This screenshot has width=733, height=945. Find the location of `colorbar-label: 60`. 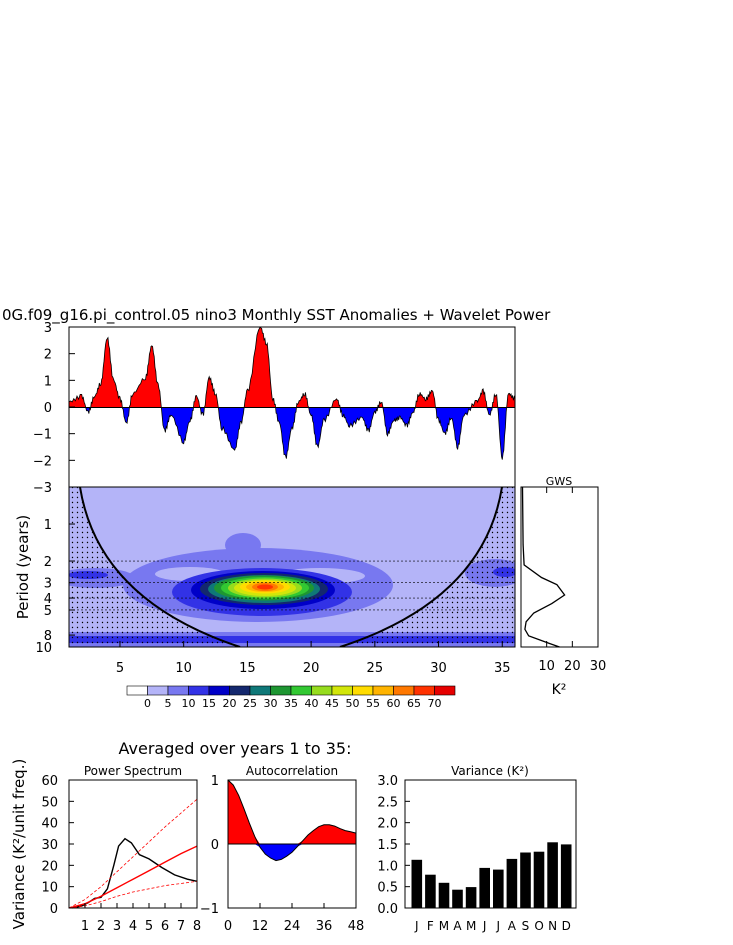

colorbar-label: 60 is located at coordinates (394, 703).